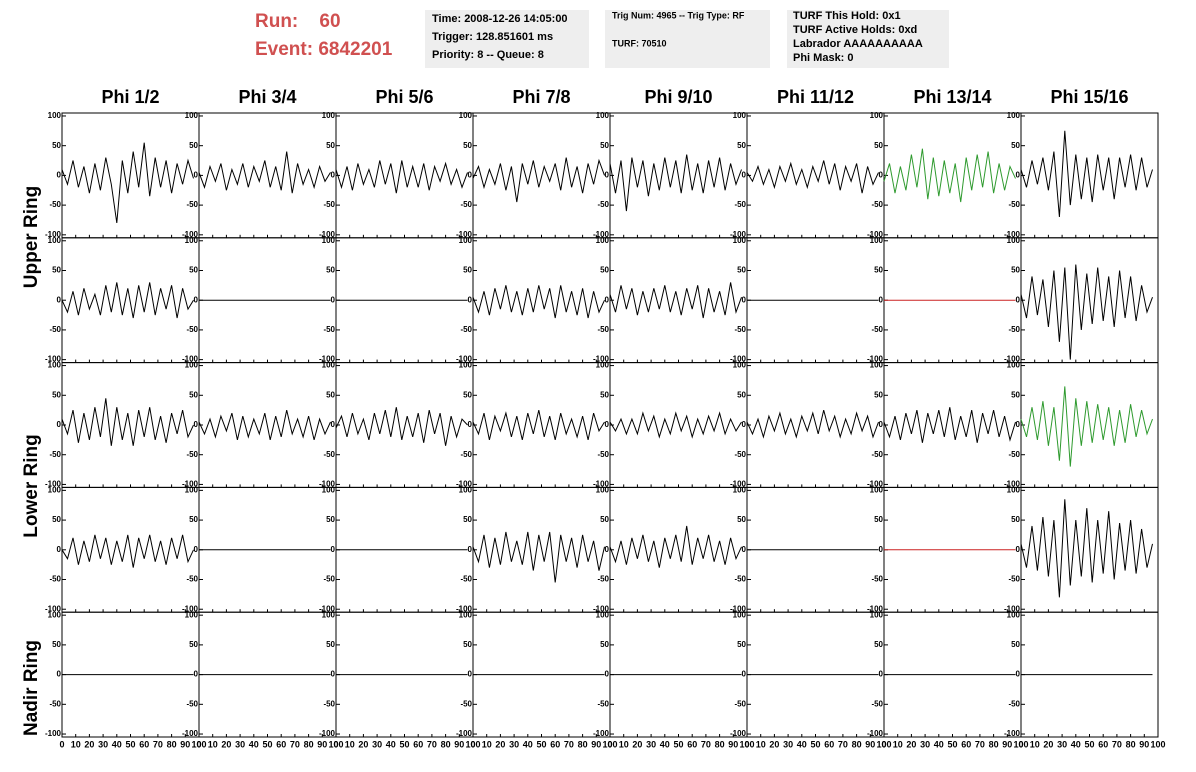 This screenshot has height=772, width=1196. What do you see at coordinates (855, 30) in the screenshot?
I see `info-line: TURF Active Holds: 0xd` at bounding box center [855, 30].